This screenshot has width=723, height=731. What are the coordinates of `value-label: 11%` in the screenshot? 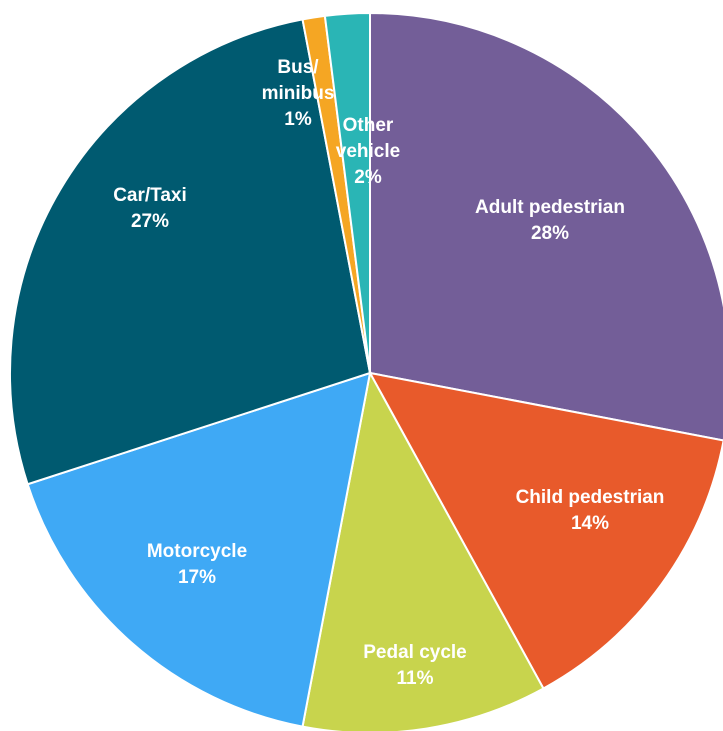 It's located at (415, 678).